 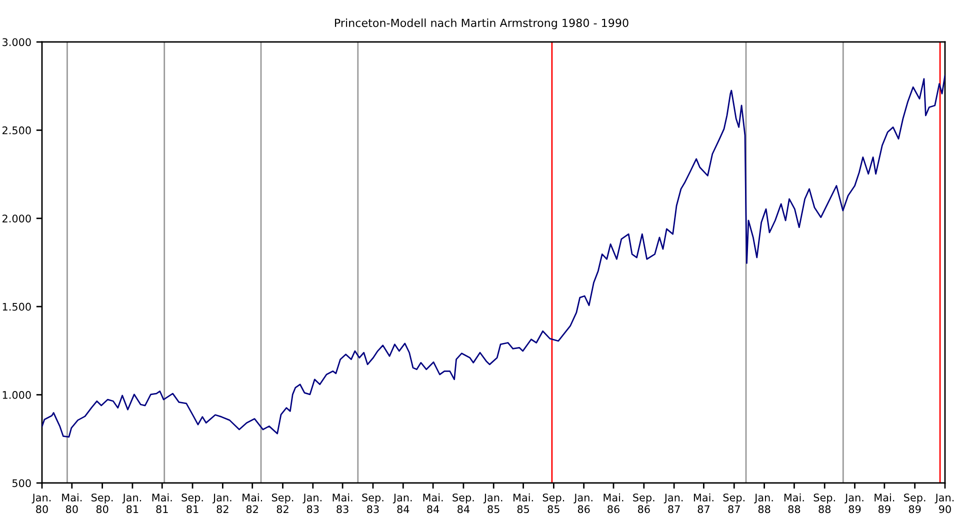 I want to click on x-tick-label: Sep. 80, so click(x=102, y=504).